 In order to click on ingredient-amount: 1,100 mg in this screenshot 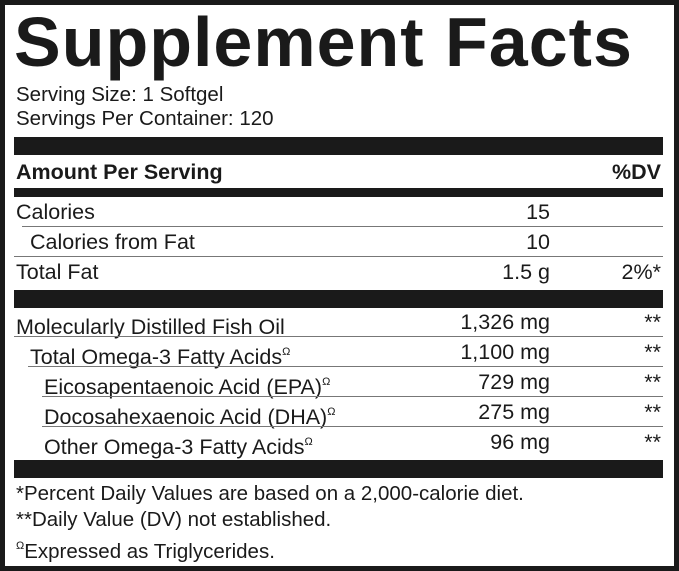, I will do `click(505, 352)`.